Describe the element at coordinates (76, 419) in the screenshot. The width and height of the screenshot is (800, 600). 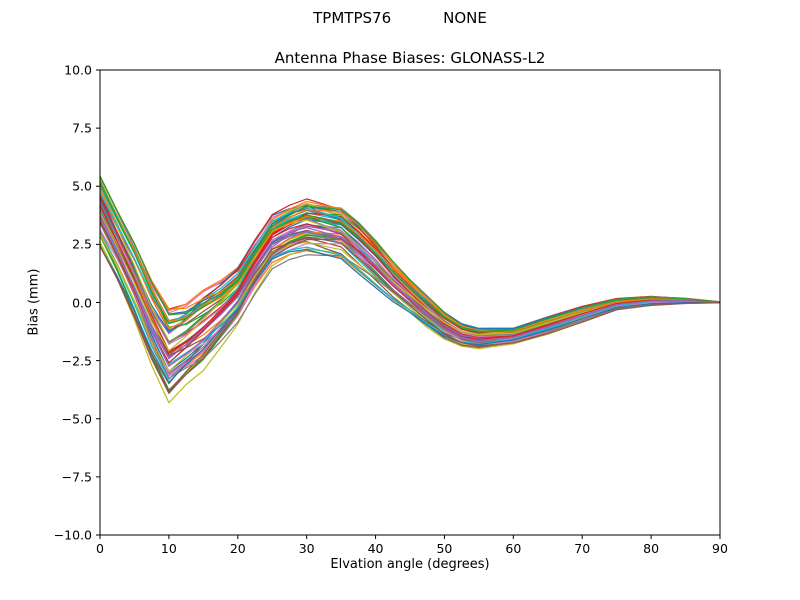
I see `y-tick-label: −5.0` at that location.